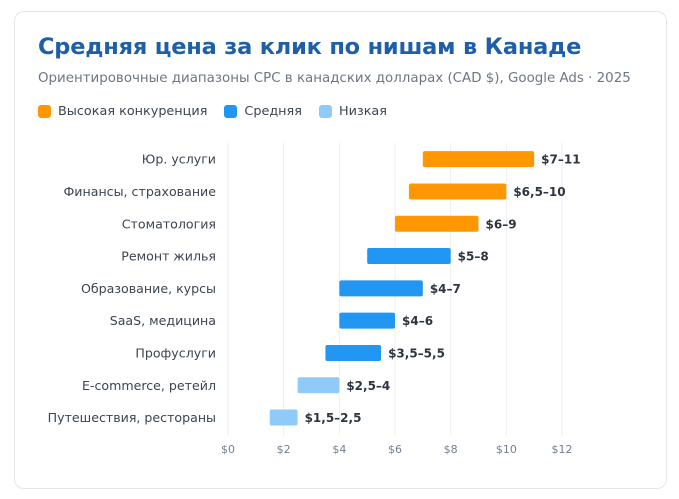 The height and width of the screenshot is (499, 679). Describe the element at coordinates (133, 111) in the screenshot. I see `legend-label-high: Высокая конкуренция` at that location.